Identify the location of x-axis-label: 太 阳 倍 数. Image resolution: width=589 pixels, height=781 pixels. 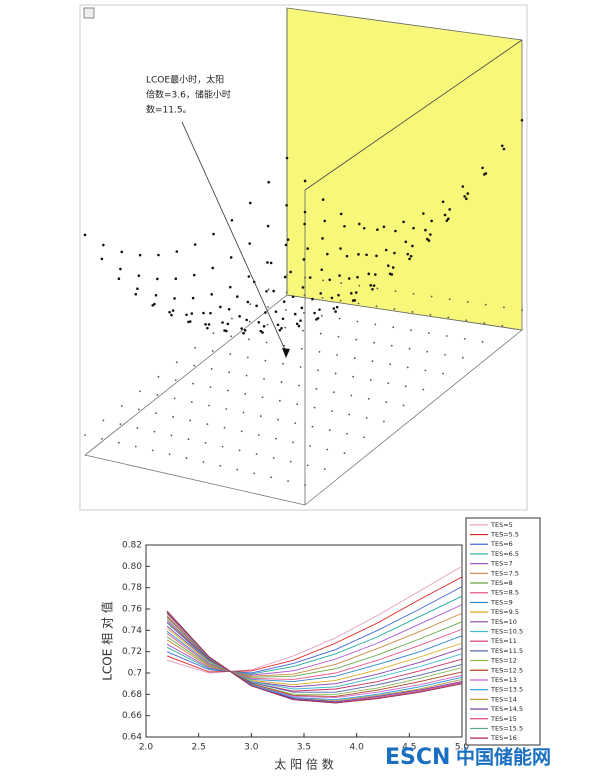
(303, 764).